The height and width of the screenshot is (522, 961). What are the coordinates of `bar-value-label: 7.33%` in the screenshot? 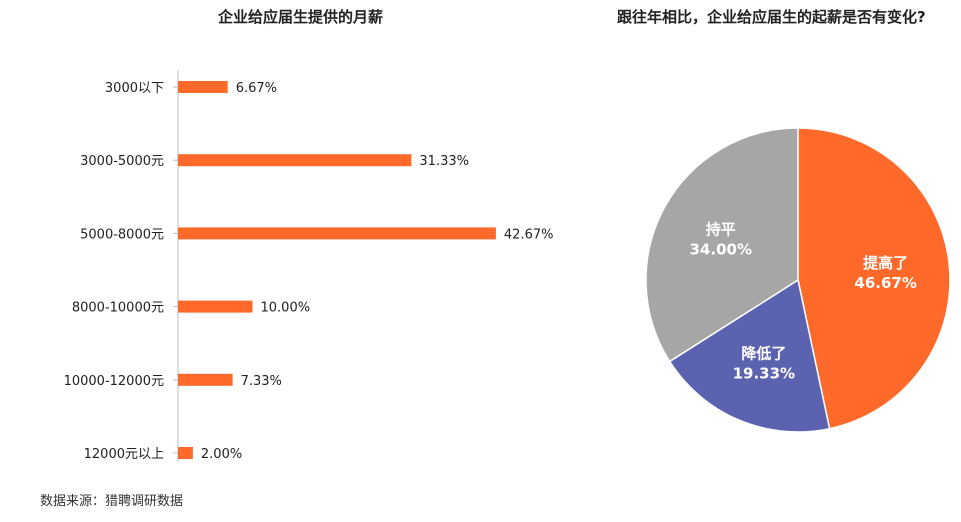 It's located at (261, 381).